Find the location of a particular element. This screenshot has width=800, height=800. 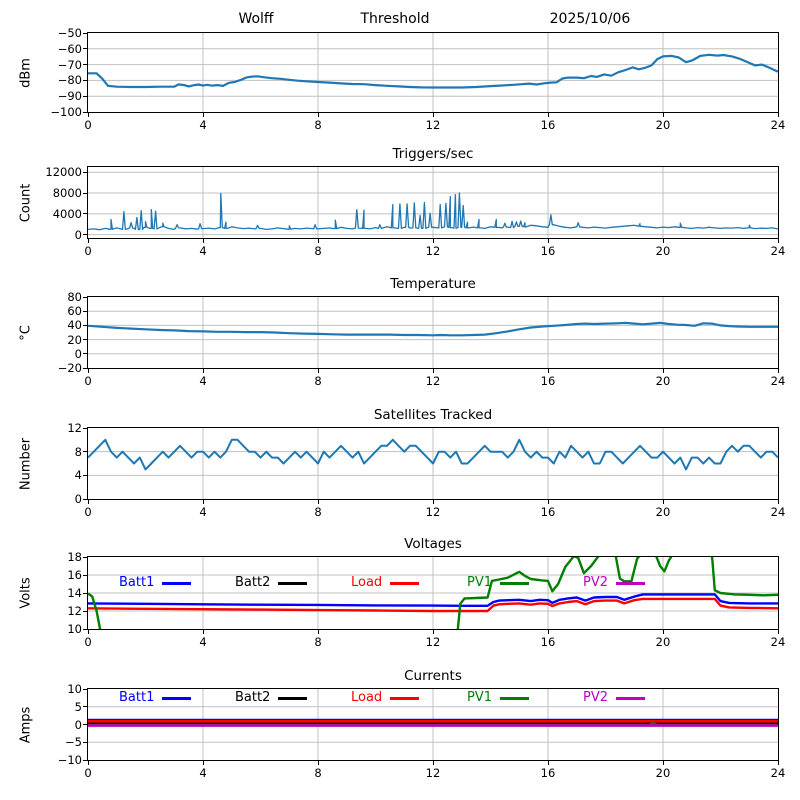

voltages-y-tick-label: 12 is located at coordinates (74, 611).